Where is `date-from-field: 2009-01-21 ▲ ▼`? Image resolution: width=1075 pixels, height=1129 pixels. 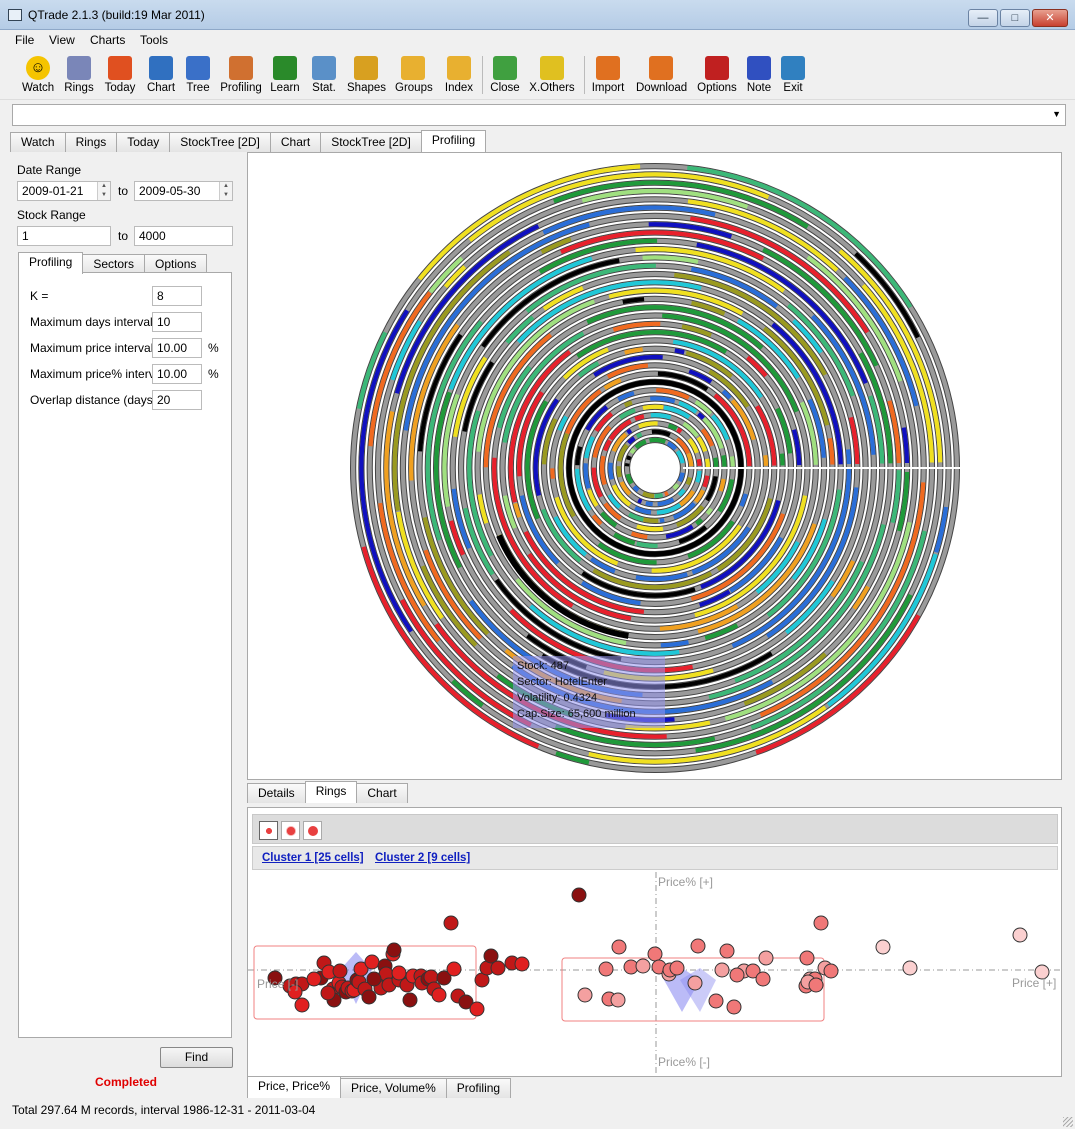 date-from-field: 2009-01-21 ▲ ▼ is located at coordinates (64, 191).